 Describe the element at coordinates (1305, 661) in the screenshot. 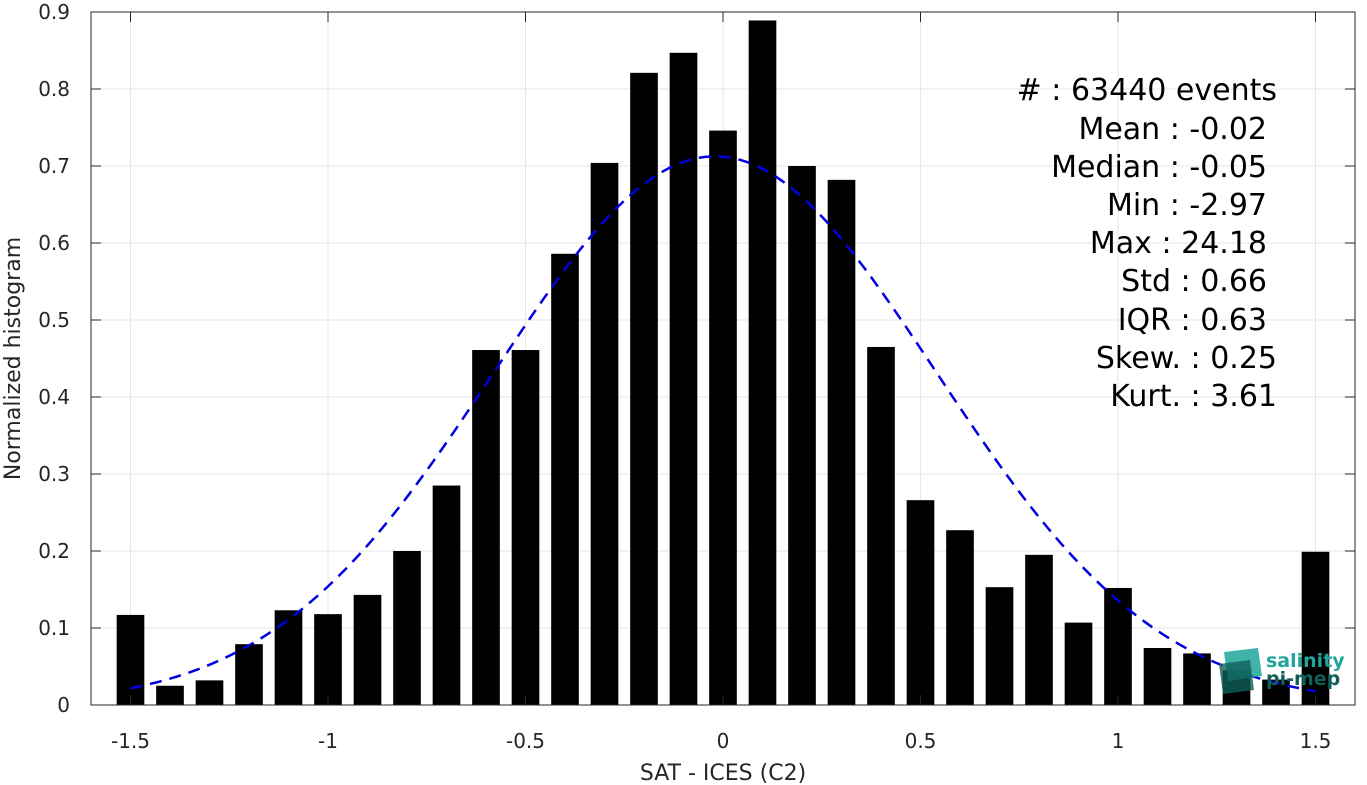

I see `logo-text-salinity: salinity` at that location.